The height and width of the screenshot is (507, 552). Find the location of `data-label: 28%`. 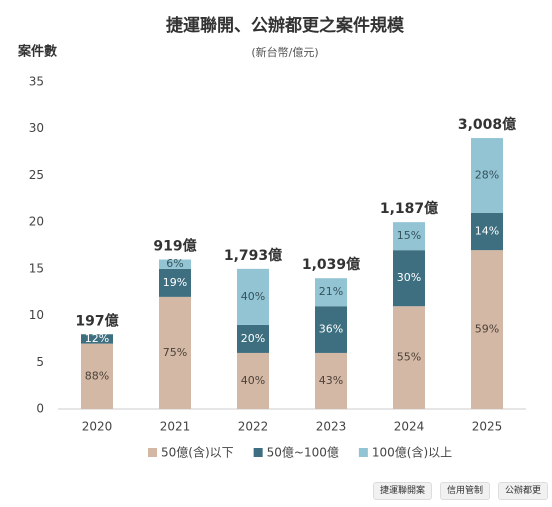

data-label: 28% is located at coordinates (487, 174).